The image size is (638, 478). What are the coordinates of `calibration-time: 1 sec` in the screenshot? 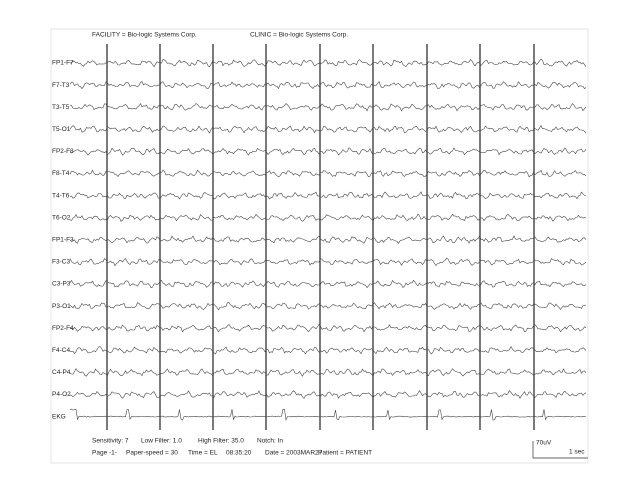 It's located at (577, 452).